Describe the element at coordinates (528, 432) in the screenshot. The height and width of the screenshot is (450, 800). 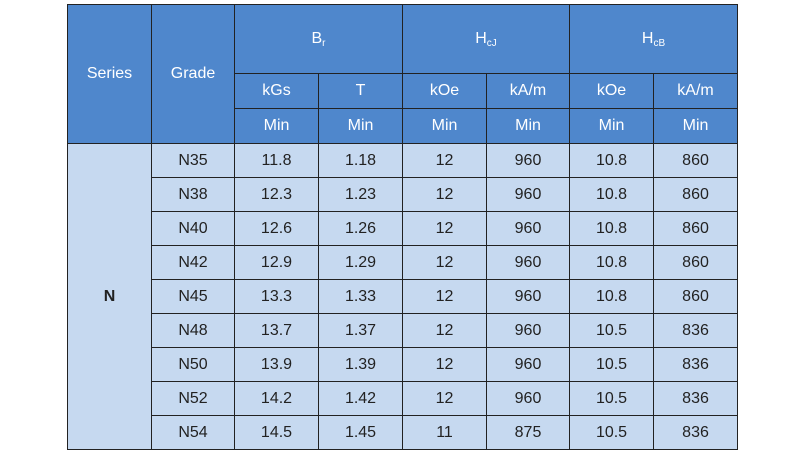
I see `value-cell: 875` at that location.